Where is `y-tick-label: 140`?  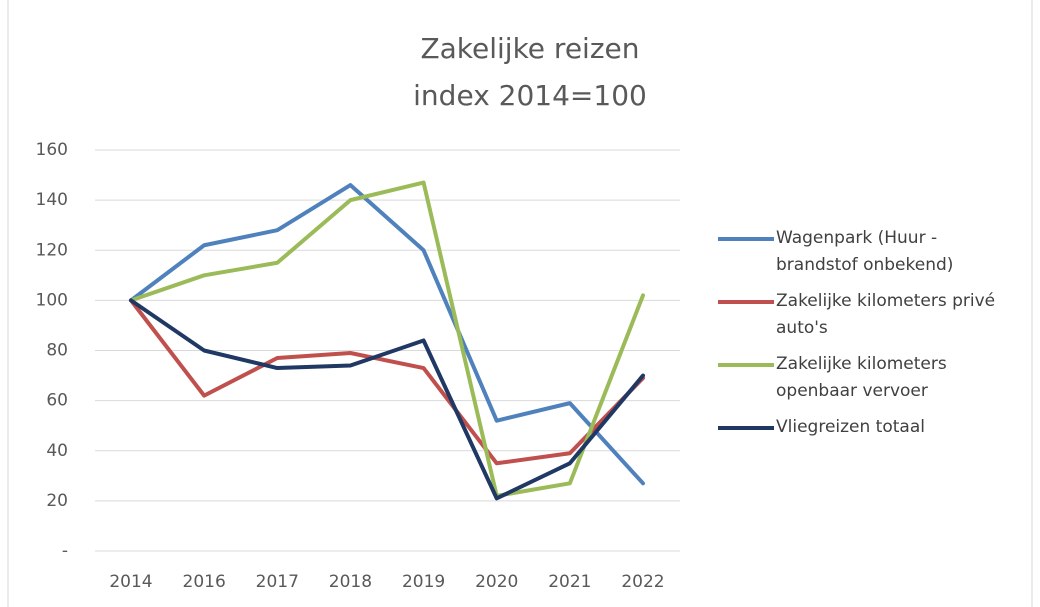 y-tick-label: 140 is located at coordinates (52, 200).